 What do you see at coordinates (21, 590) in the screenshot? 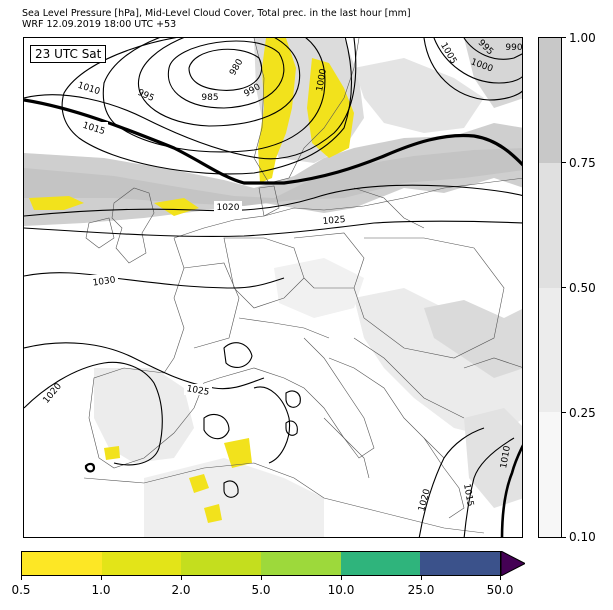
I see `colorbar-tick-label: 0.5` at bounding box center [21, 590].